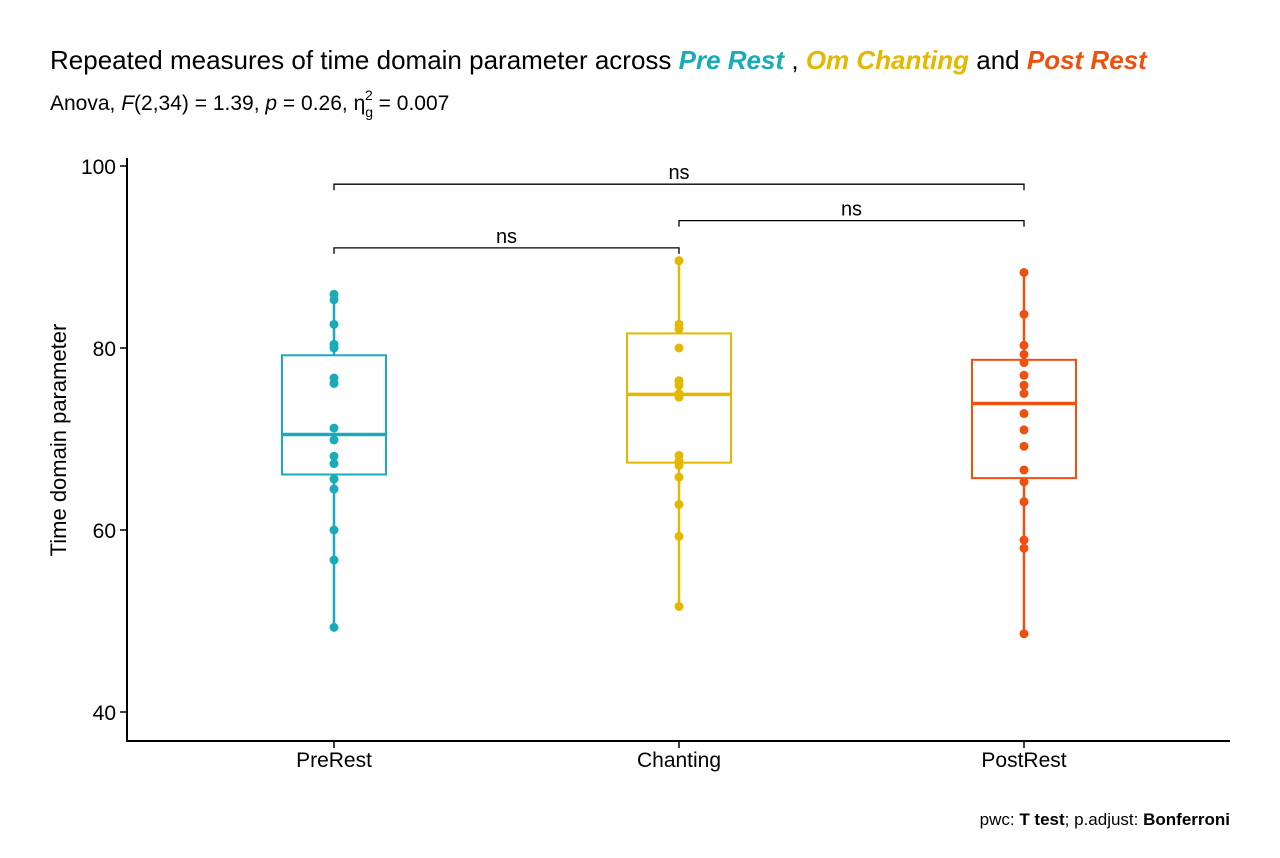 This screenshot has width=1280, height=858. What do you see at coordinates (1087, 60) in the screenshot?
I see `title-group-postrest: Post Rest` at bounding box center [1087, 60].